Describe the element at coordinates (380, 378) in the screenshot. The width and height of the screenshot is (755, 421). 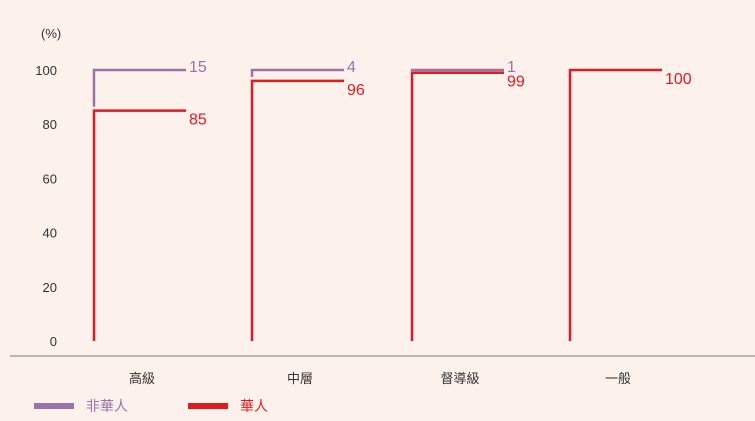
I see `x-axis-ticks: 高級 中層 督導級 一般` at that location.